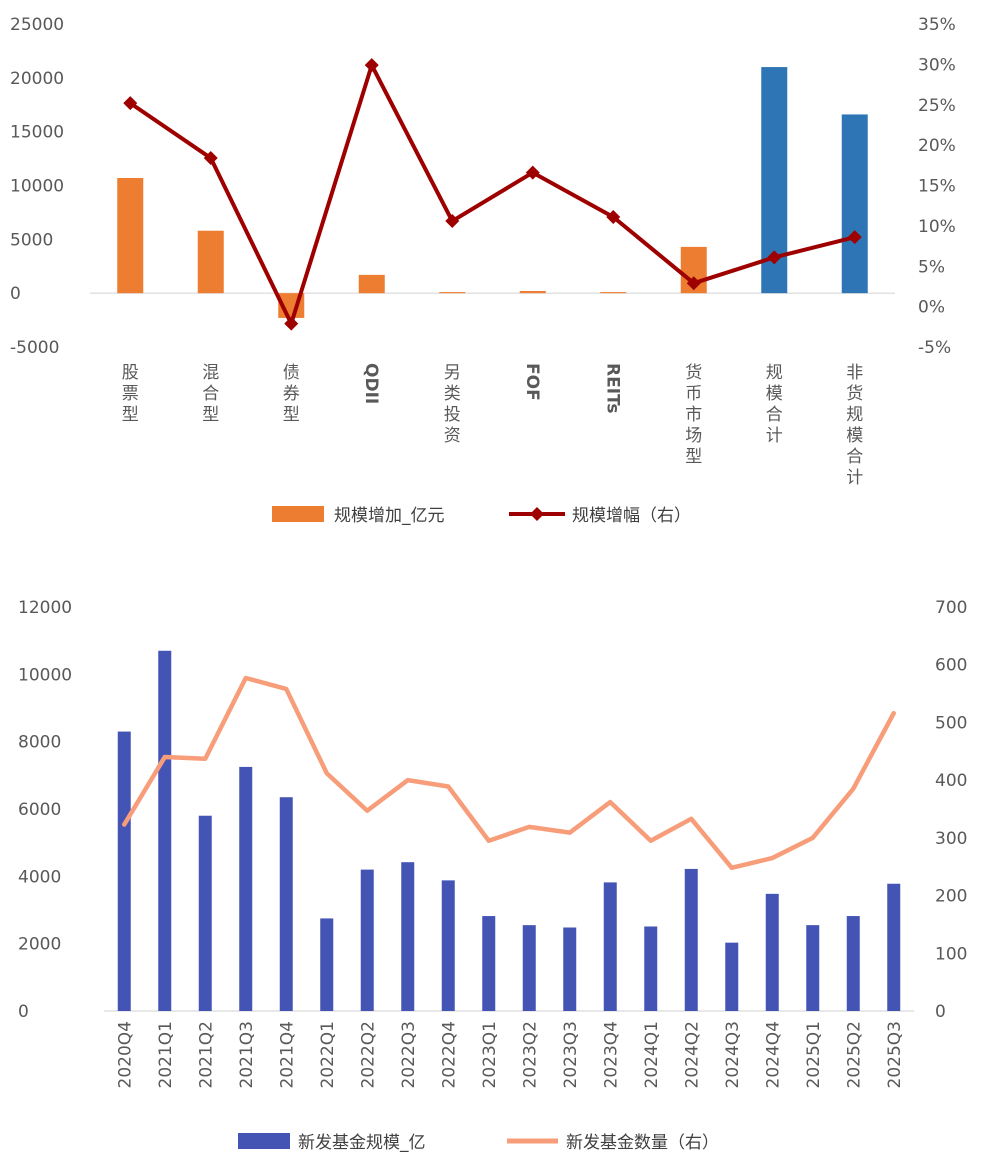 Image resolution: width=984 pixels, height=1176 pixels. I want to click on right-axis-tick: 0, so click(940, 1012).